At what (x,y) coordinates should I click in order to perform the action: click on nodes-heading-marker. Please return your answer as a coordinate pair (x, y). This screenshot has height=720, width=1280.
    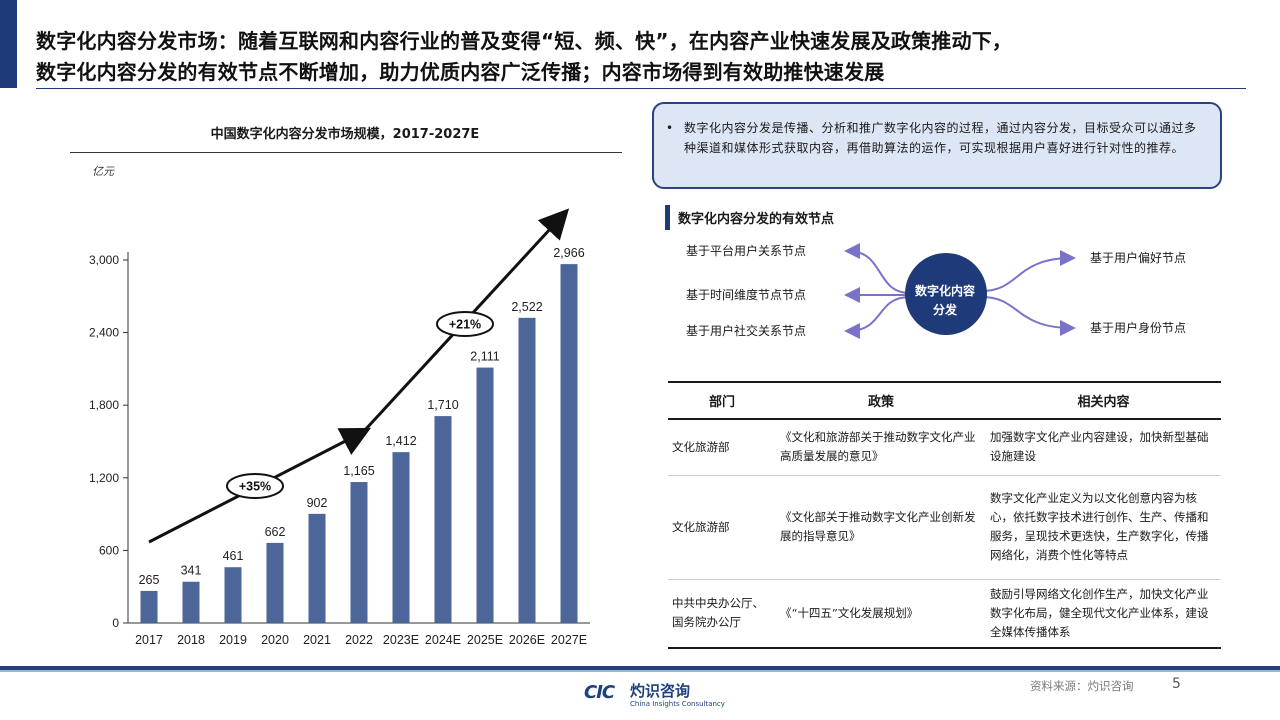
    Looking at the image, I should click on (667, 217).